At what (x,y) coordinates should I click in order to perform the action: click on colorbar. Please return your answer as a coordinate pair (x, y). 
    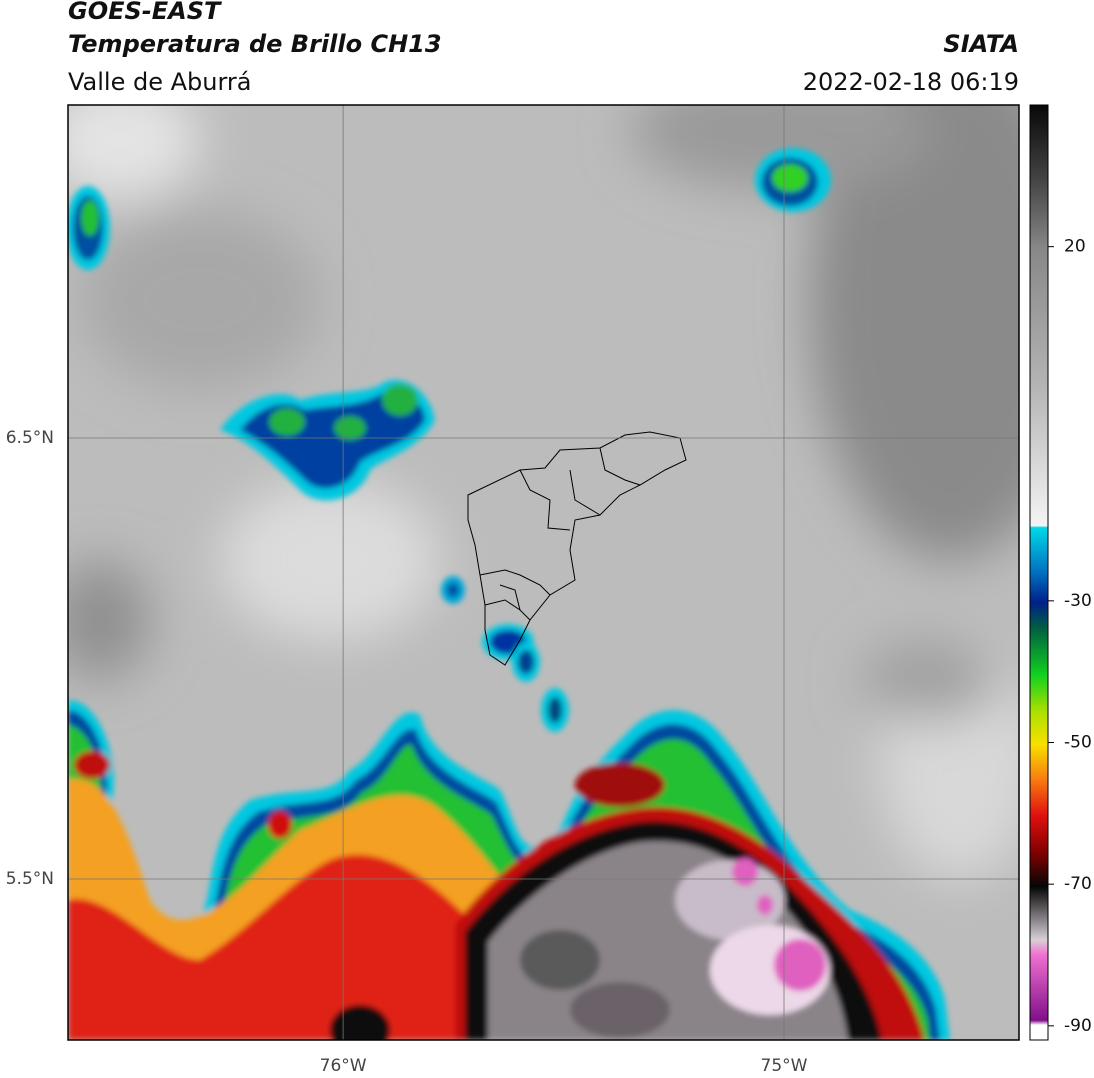
    Looking at the image, I should click on (1039, 572).